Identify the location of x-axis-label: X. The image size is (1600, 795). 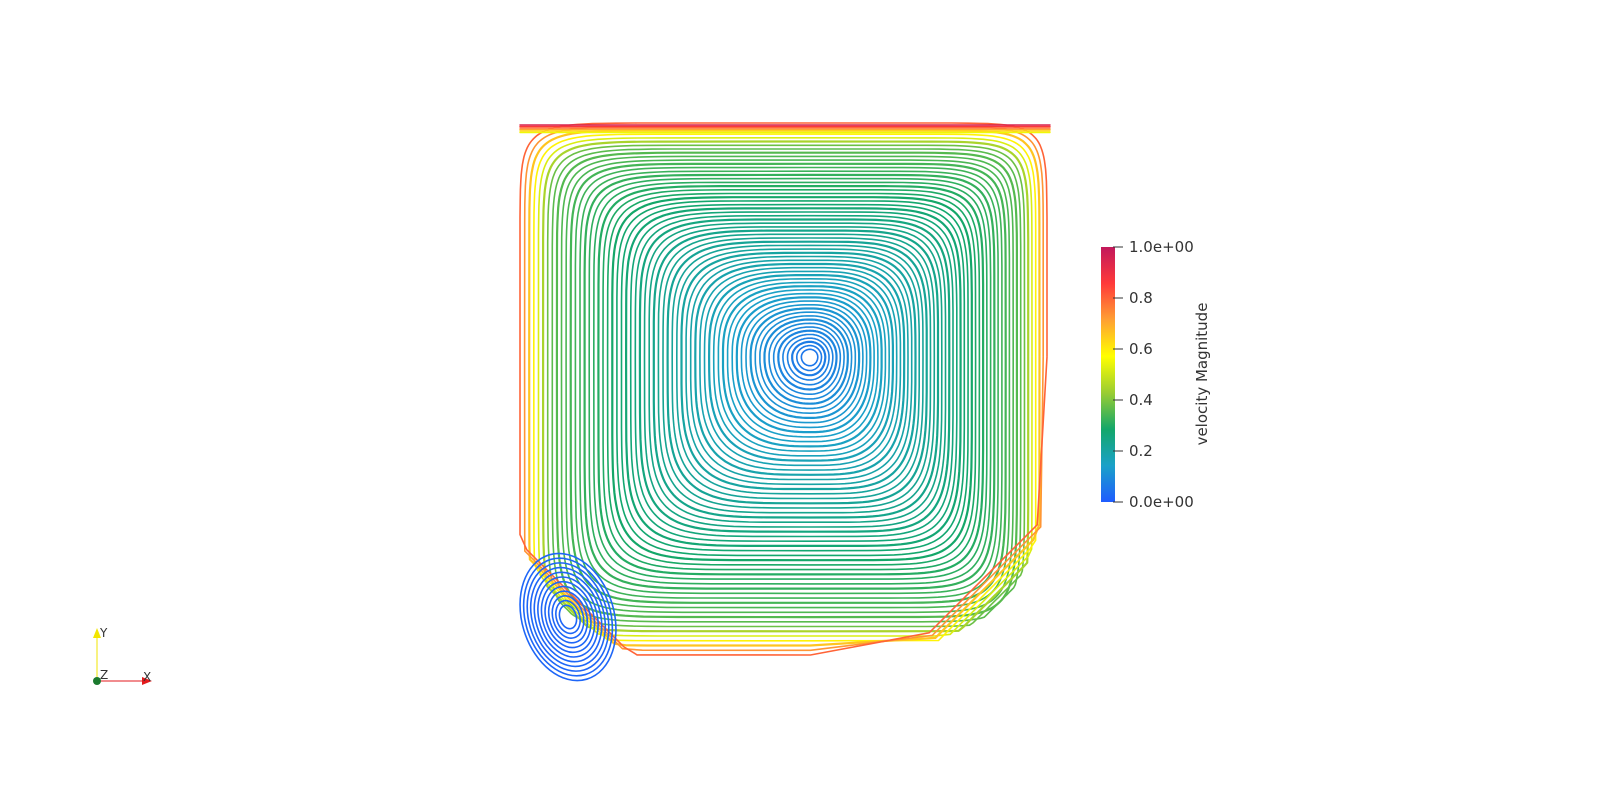
(147, 677).